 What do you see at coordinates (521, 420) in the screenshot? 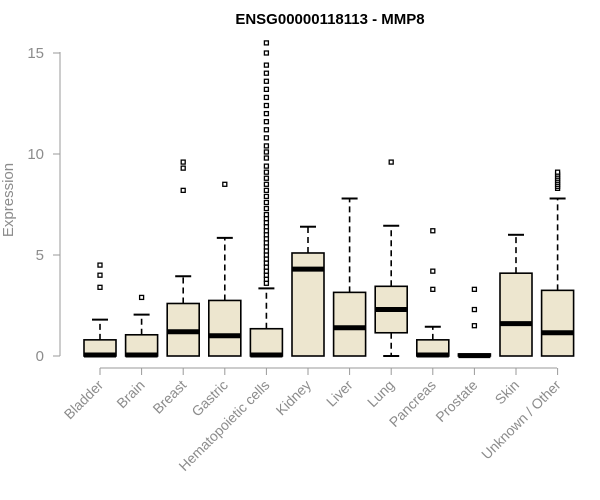
I see `x-tick-label: Unknown / Other` at bounding box center [521, 420].